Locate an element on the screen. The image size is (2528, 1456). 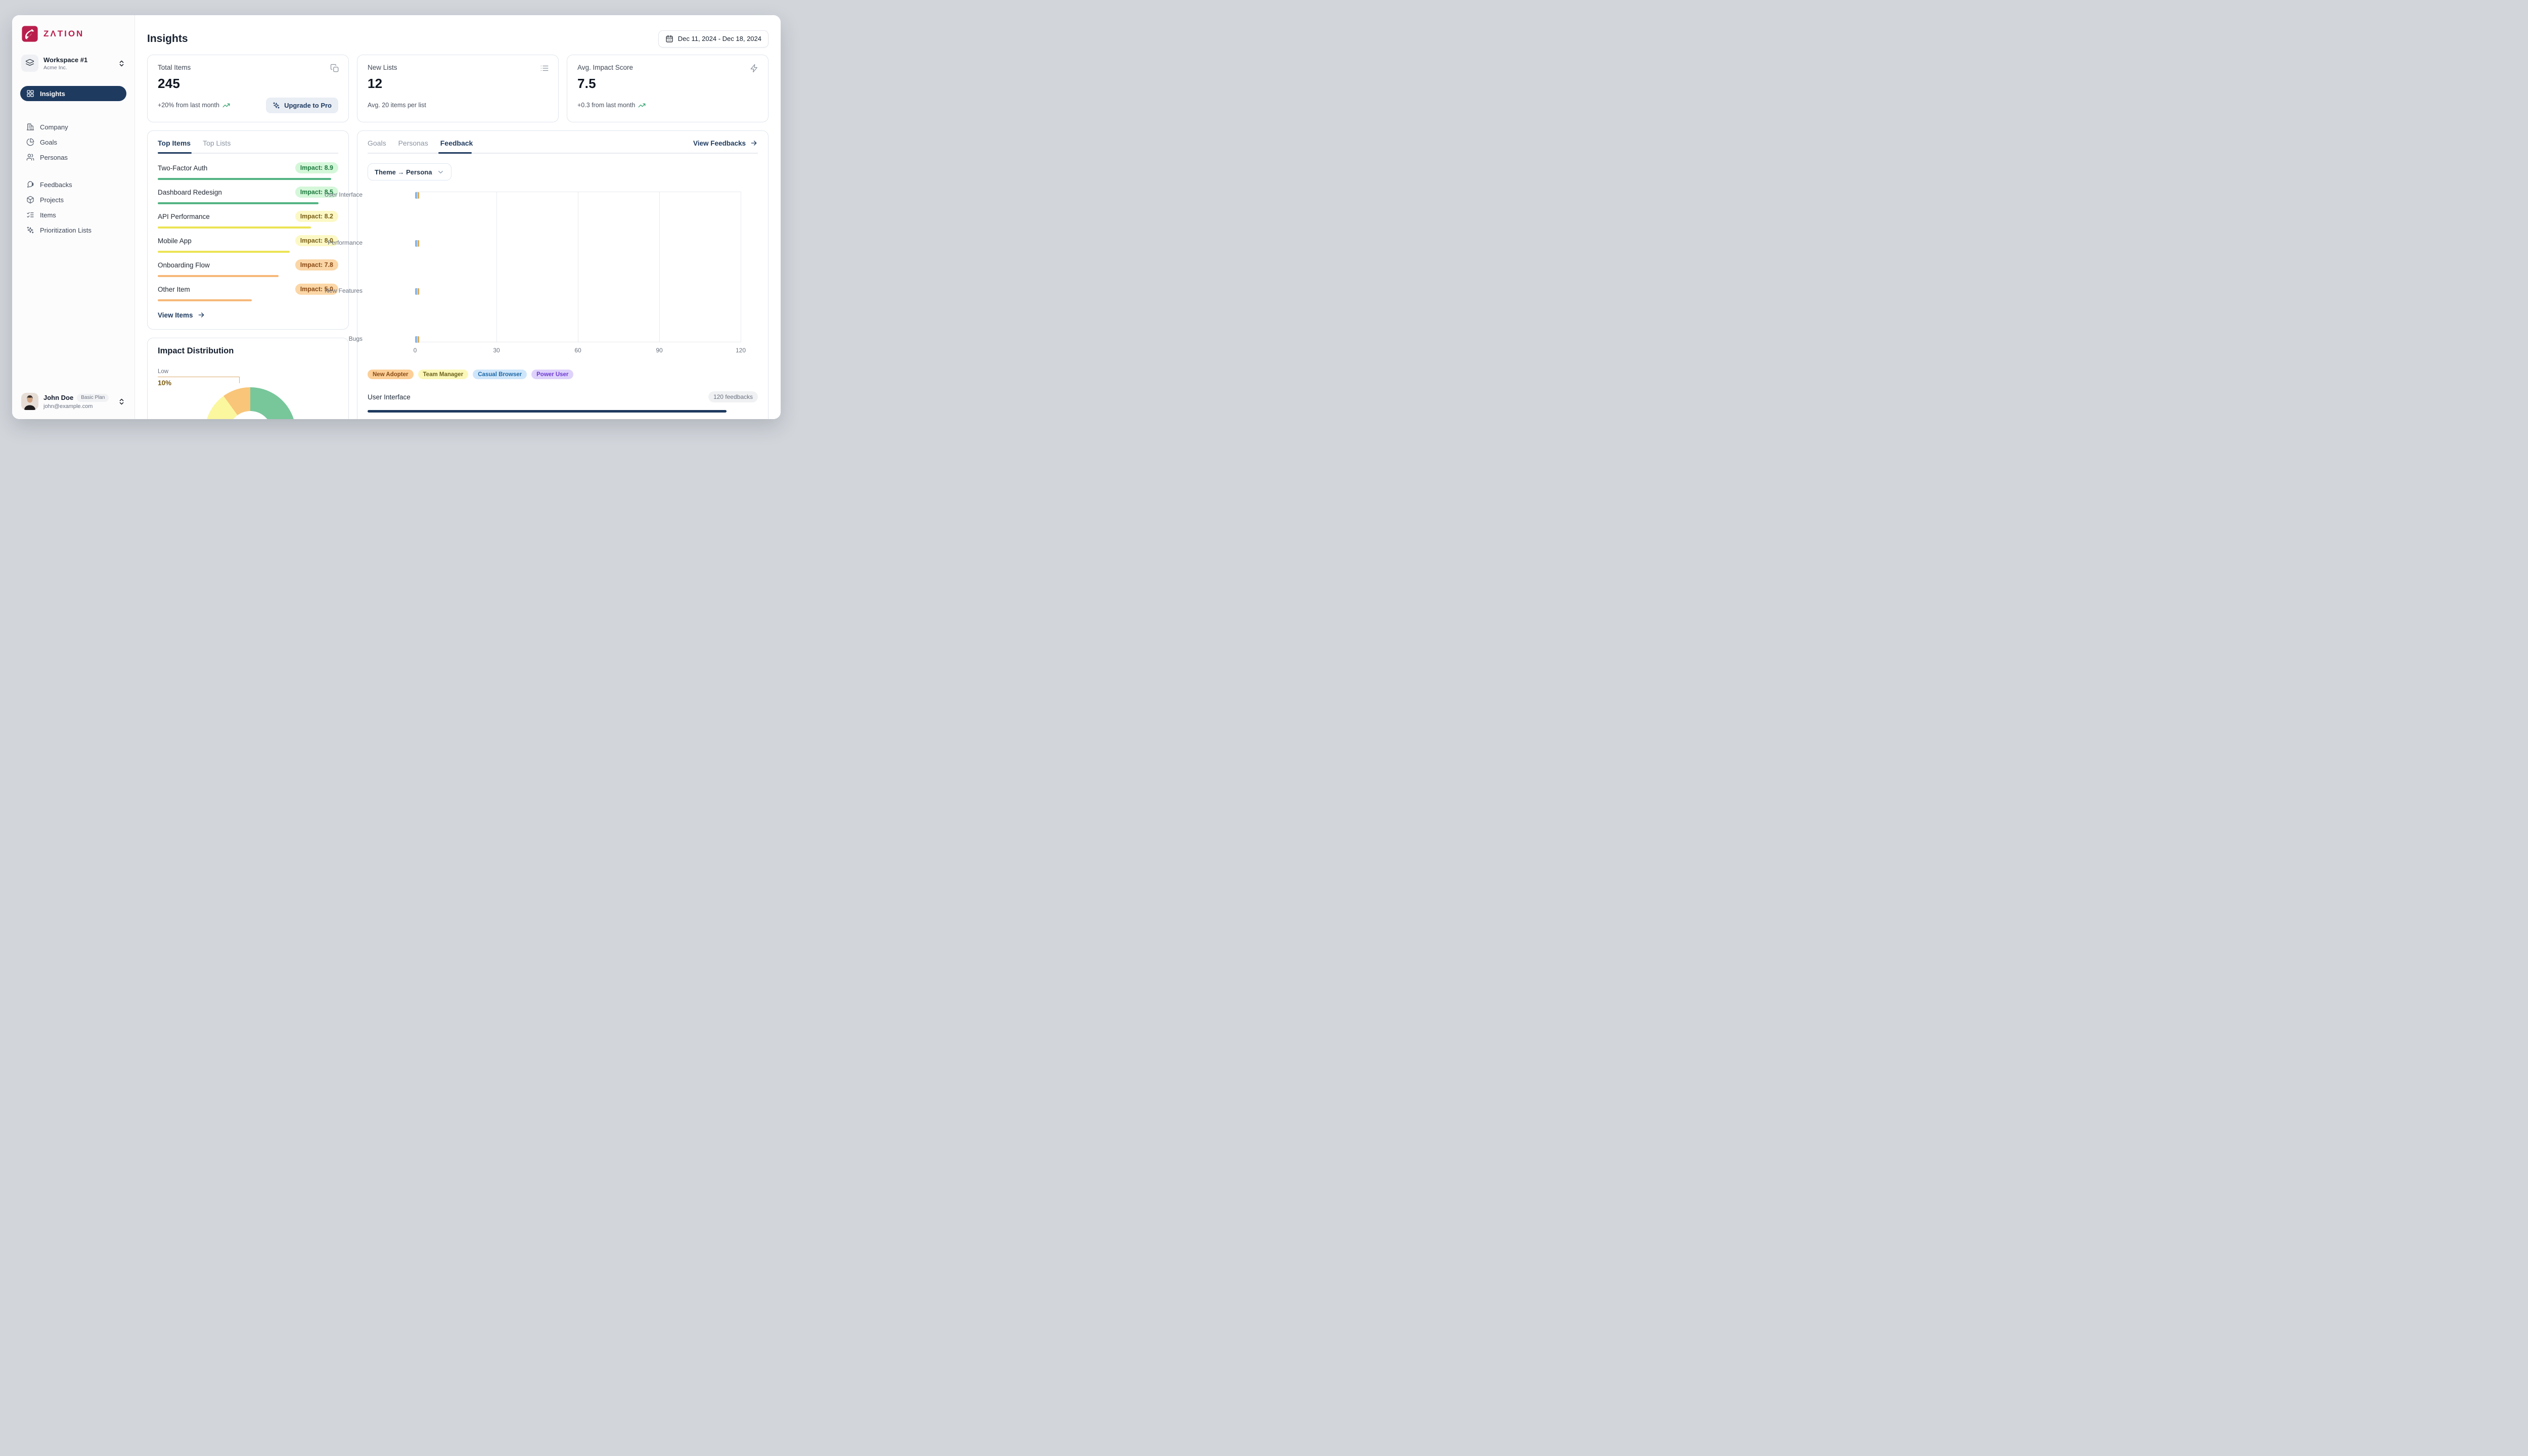
page-header: Insights Dec 11, 2024 - Dec 18, 2024 is located at coordinates (458, 32).